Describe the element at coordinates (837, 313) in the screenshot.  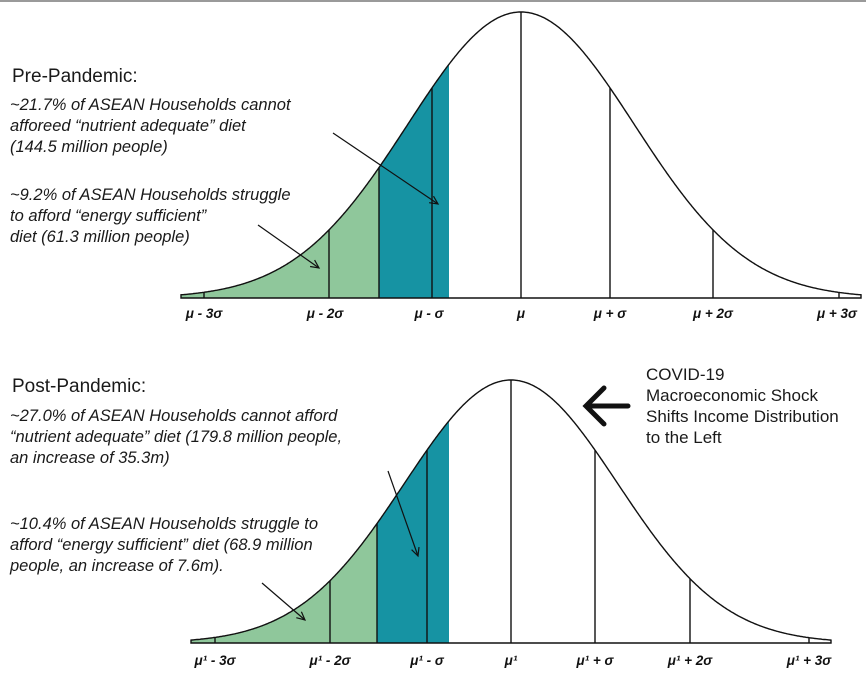
I see `pre-tick-label-7: μ + 3σ` at that location.